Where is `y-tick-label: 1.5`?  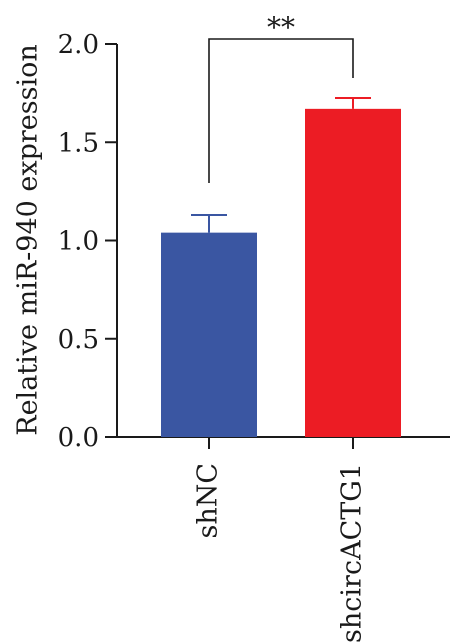 y-tick-label: 1.5 is located at coordinates (78, 143).